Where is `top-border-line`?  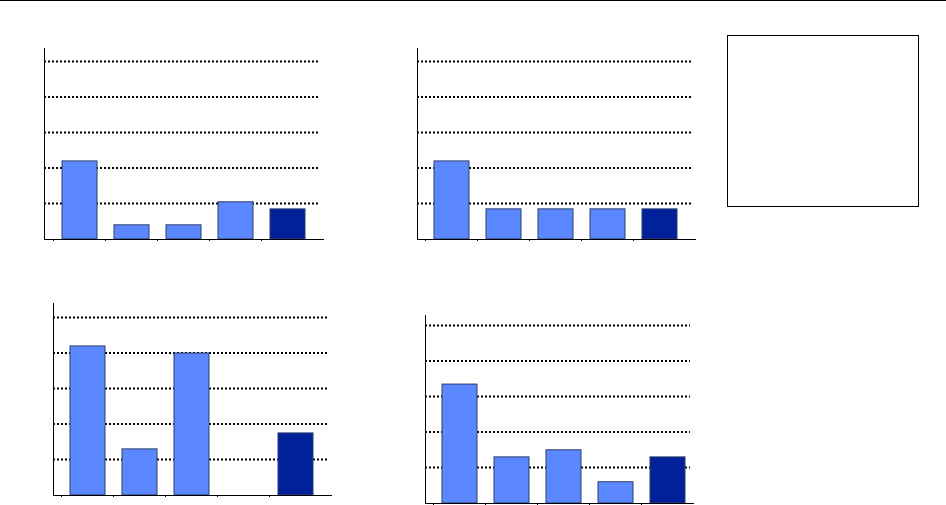
top-border-line is located at coordinates (473, 0).